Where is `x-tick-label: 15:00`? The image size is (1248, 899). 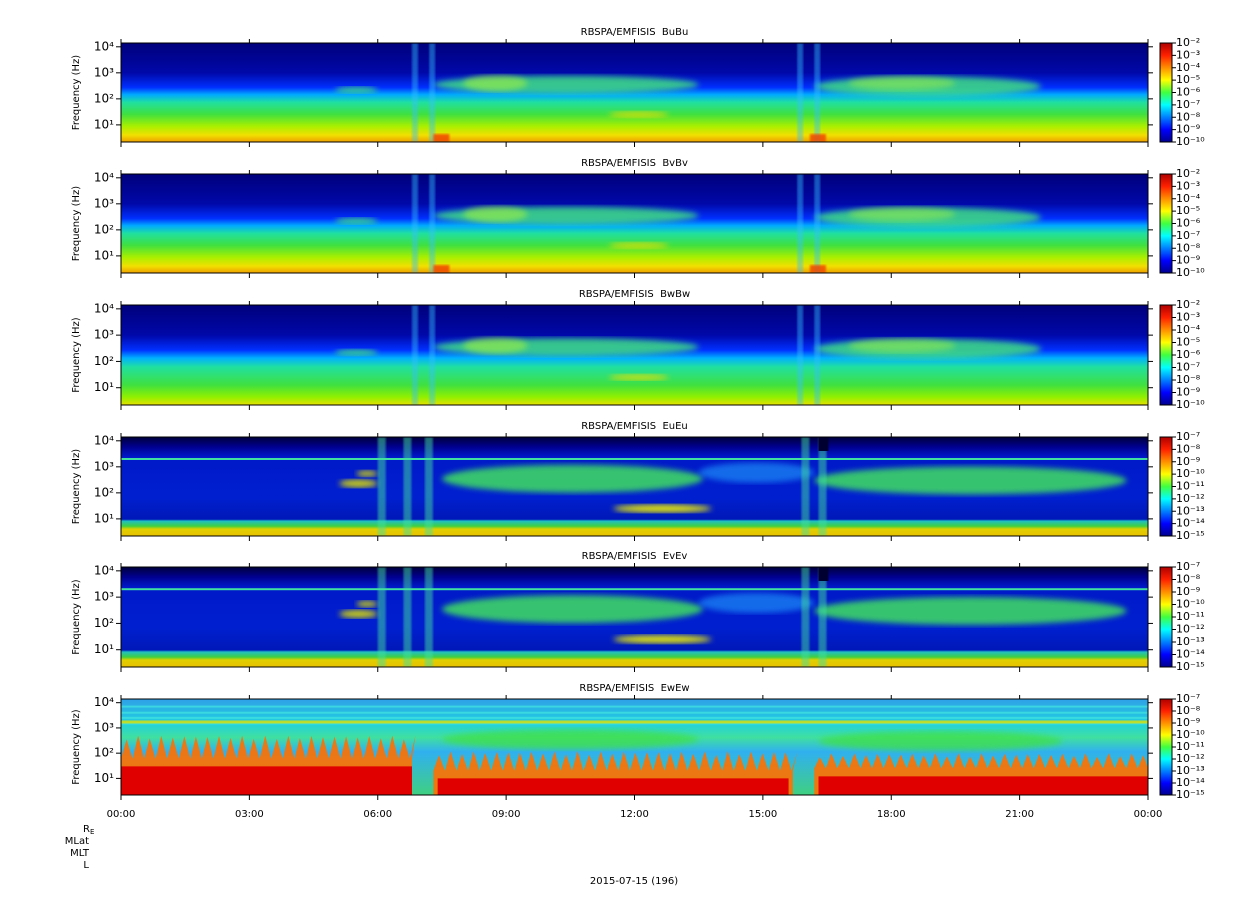
x-tick-label: 15:00 is located at coordinates (762, 814).